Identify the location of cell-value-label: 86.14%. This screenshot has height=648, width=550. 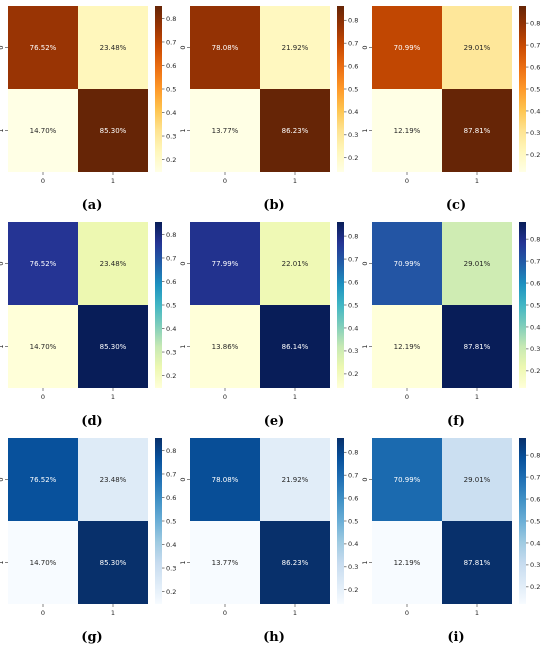
(295, 347).